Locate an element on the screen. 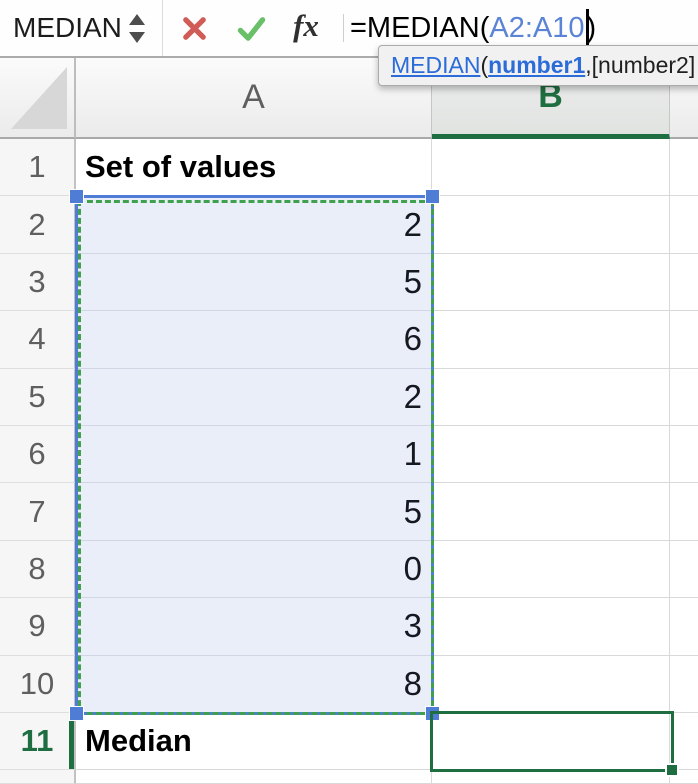  cancel-x-icon is located at coordinates (194, 28).